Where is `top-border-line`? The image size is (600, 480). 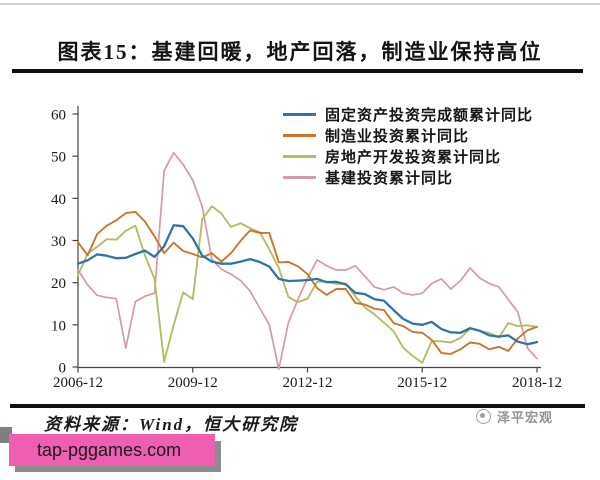
top-border-line is located at coordinates (300, 4).